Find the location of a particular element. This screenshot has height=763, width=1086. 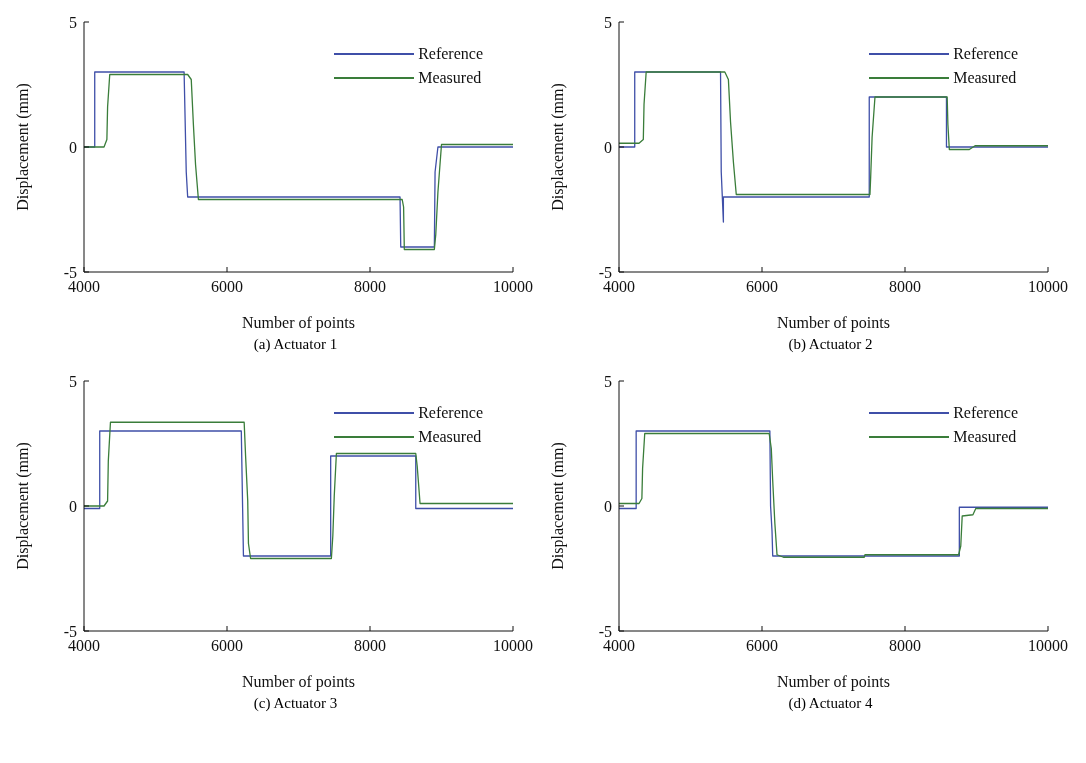

line-series is located at coordinates (833, 133).